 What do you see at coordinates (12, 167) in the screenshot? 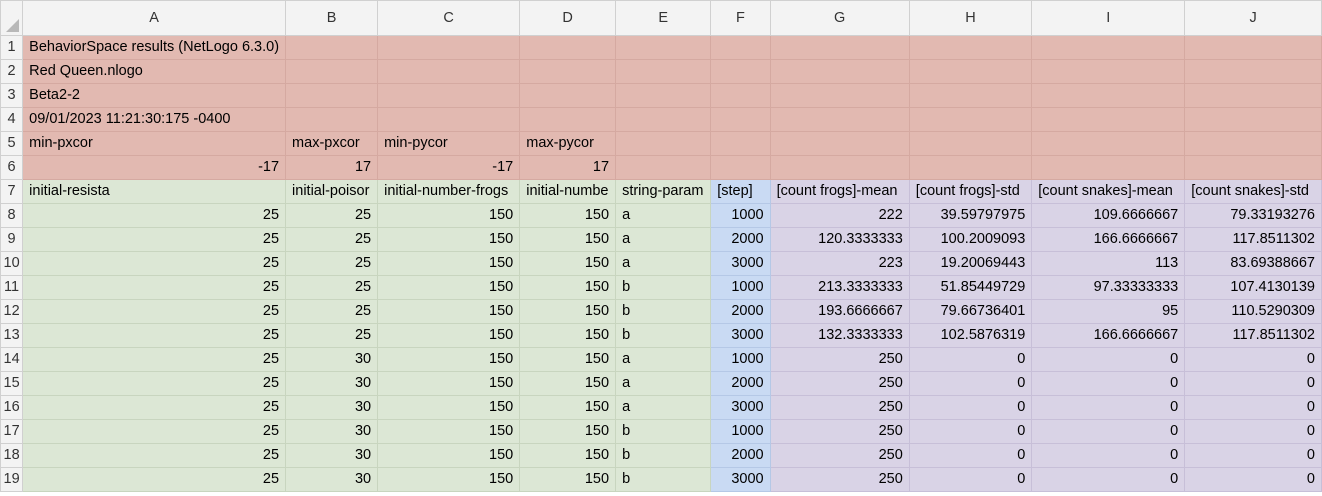
I see `row-header: 6` at bounding box center [12, 167].